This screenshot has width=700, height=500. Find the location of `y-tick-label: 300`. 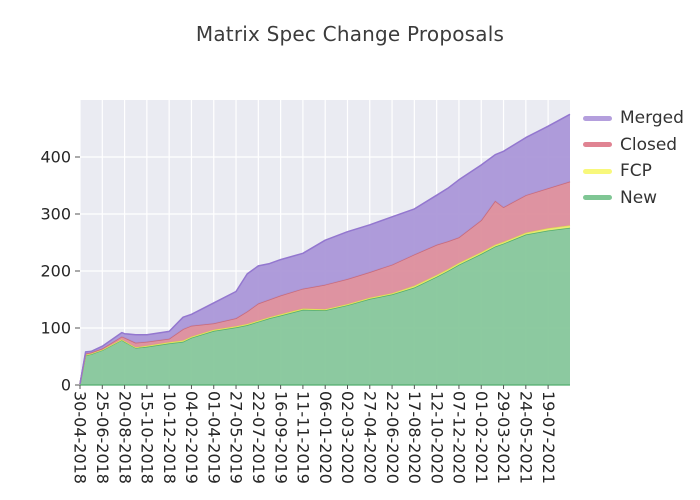

y-tick-label: 300 is located at coordinates (55, 213).